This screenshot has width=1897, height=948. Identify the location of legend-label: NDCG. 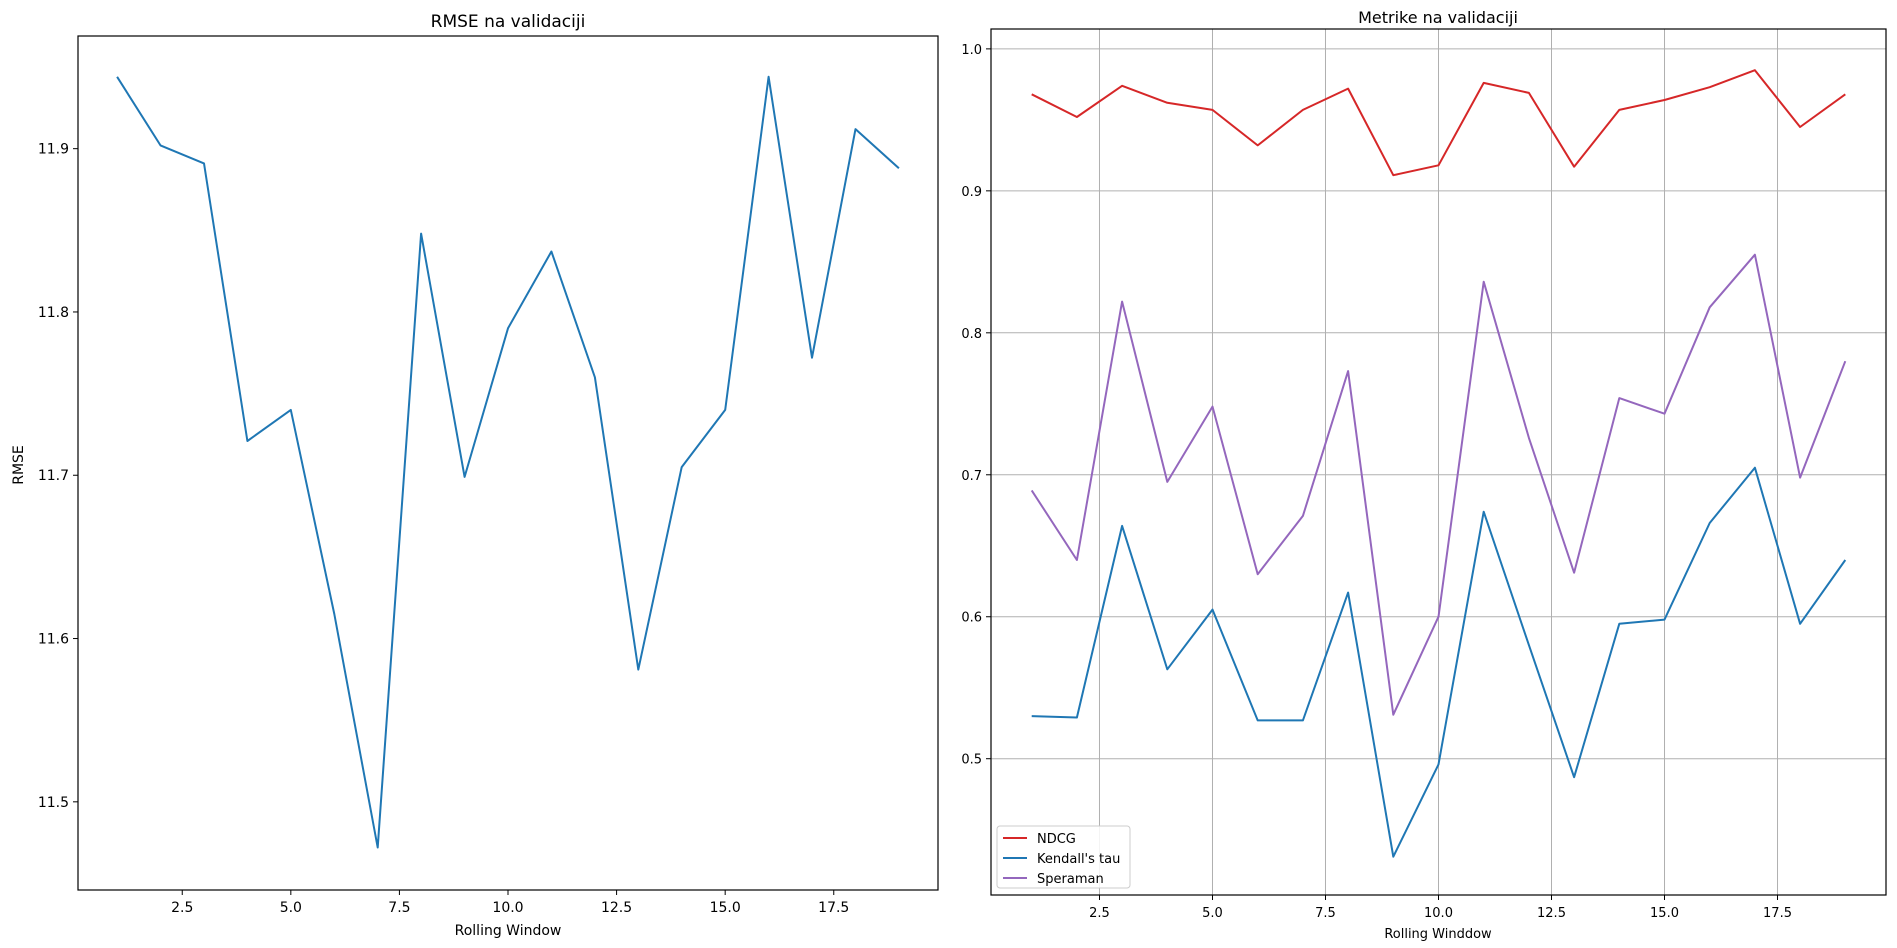
(1056, 839).